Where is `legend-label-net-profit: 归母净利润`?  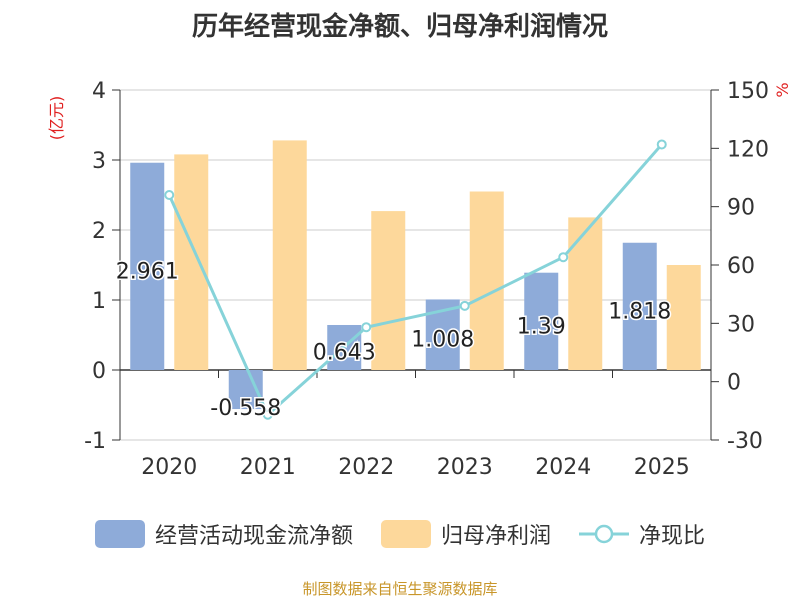 legend-label-net-profit: 归母净利润 is located at coordinates (495, 536).